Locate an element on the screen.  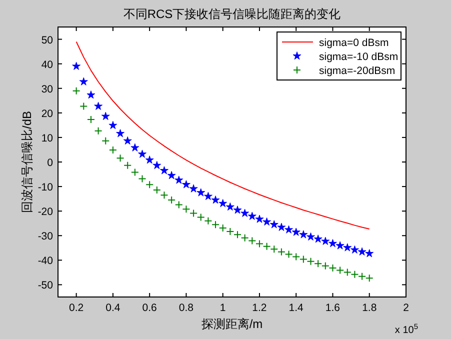
y-tick-label: 40 is located at coordinates (47, 64).